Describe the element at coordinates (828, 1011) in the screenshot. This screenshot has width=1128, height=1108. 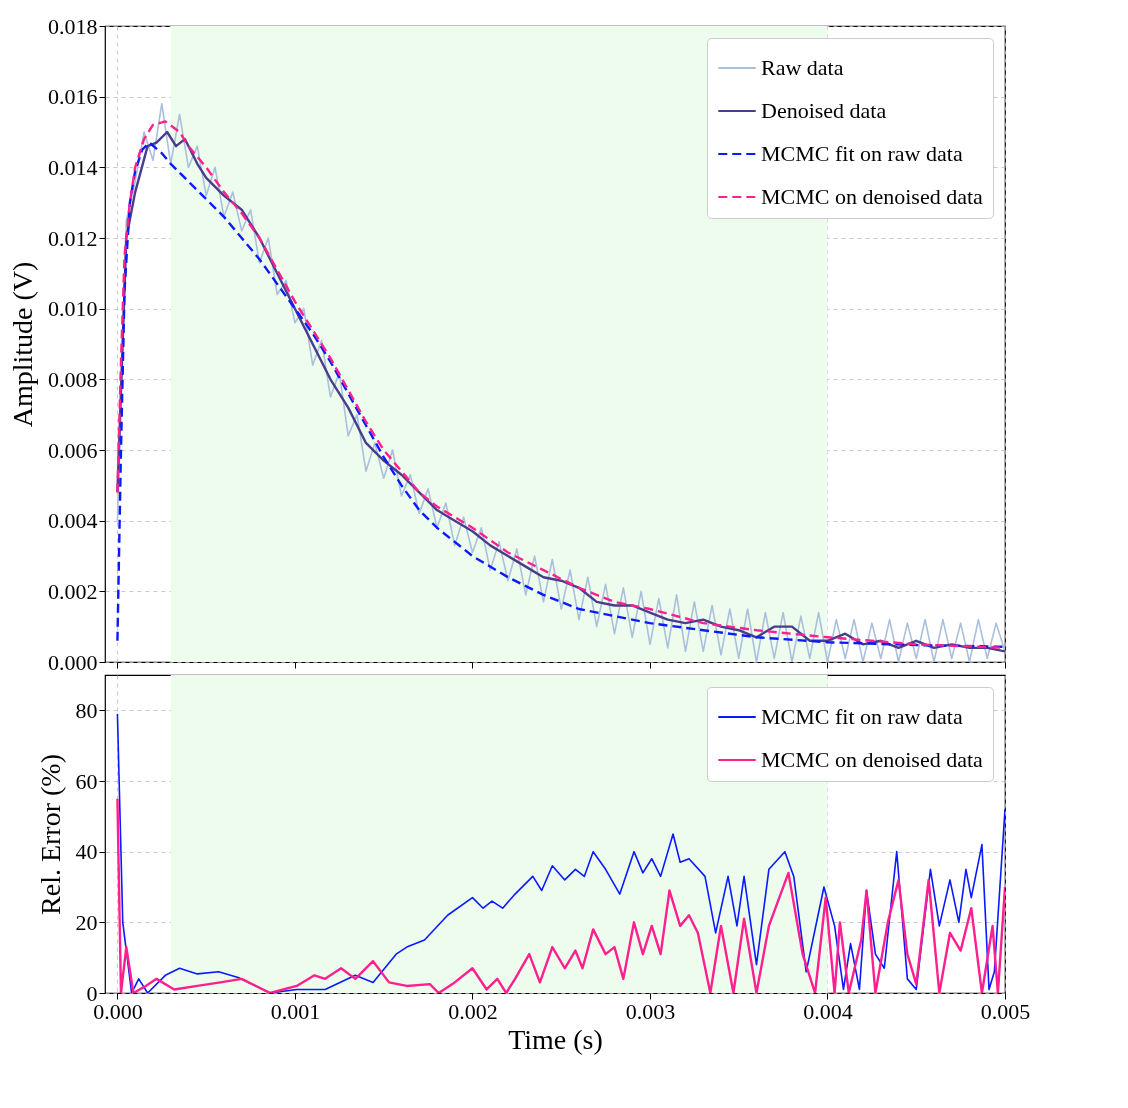
I see `x-tick-label: 0.004` at that location.